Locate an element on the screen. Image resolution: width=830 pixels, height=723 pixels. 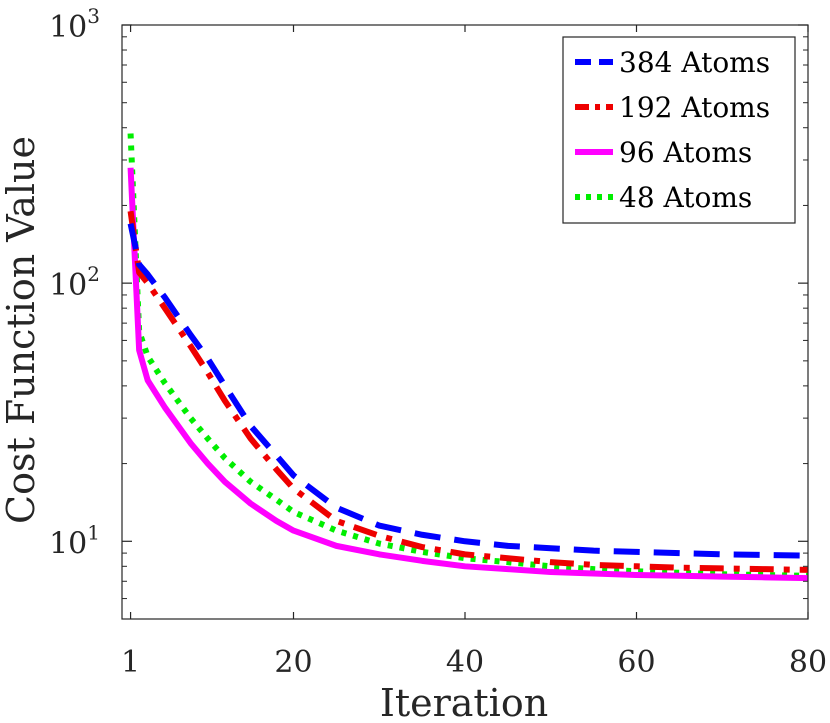
y-tick-label-exponent: 2 is located at coordinates (93, 274).